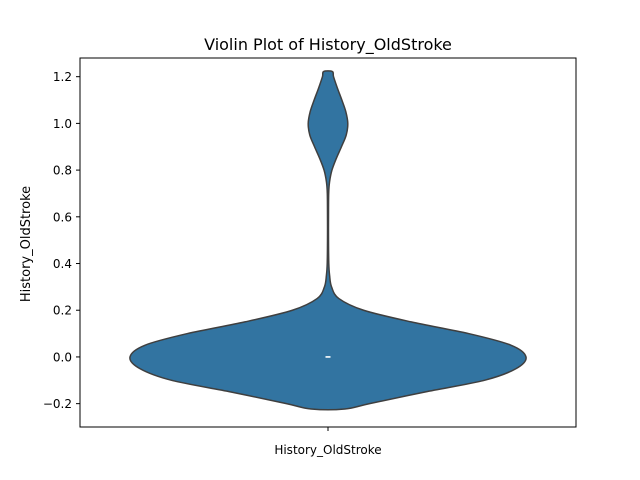 This screenshot has height=480, width=640. Describe the element at coordinates (328, 442) in the screenshot. I see `x-axis: History_OldStroke` at that location.